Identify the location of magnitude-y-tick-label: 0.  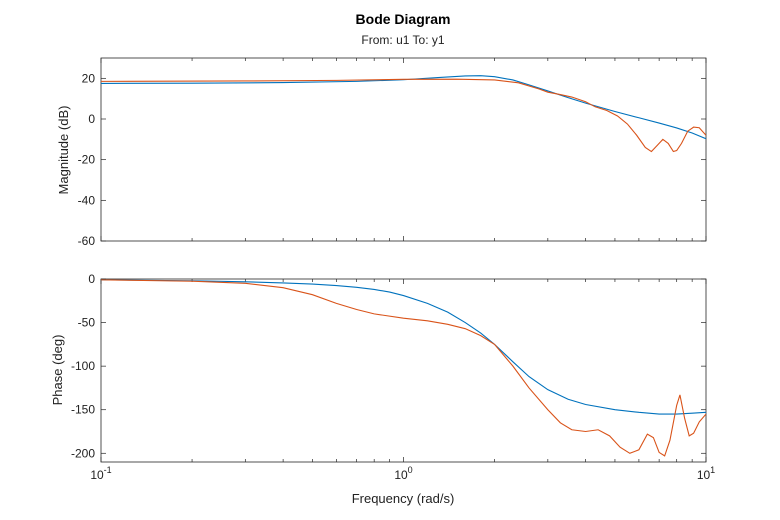
(91, 119).